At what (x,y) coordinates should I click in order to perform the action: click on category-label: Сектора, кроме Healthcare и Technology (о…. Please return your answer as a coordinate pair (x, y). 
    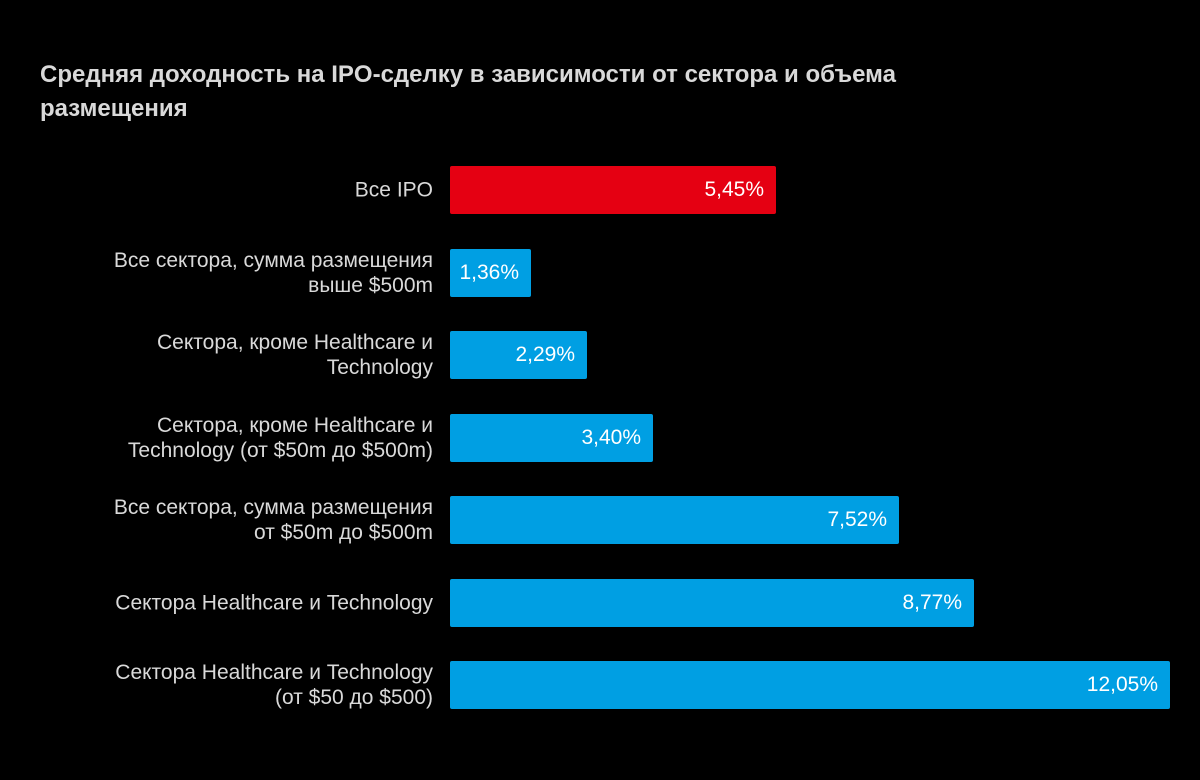
    Looking at the image, I should click on (280, 437).